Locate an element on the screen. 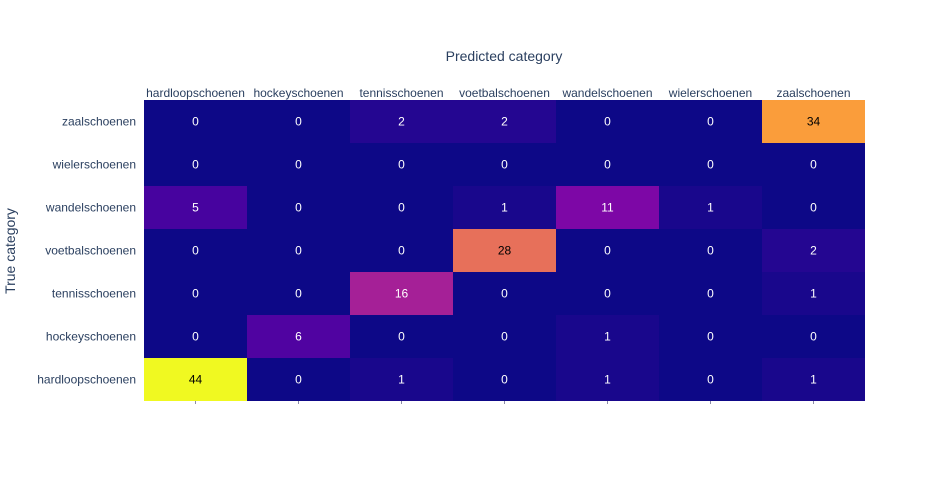 The height and width of the screenshot is (480, 944). cell-value-label: 28 is located at coordinates (505, 251).